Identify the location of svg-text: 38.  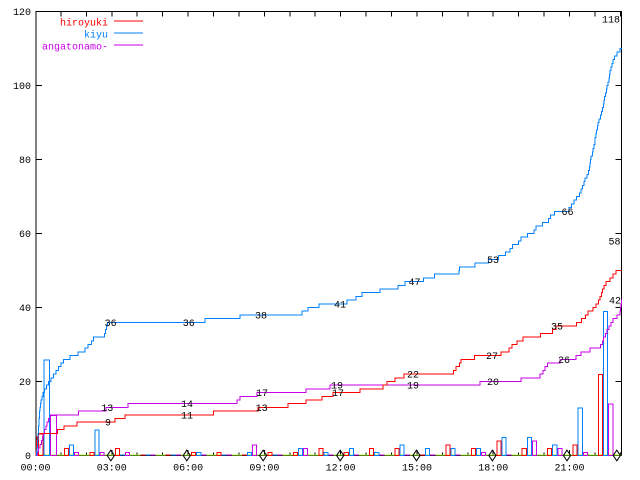
(261, 316).